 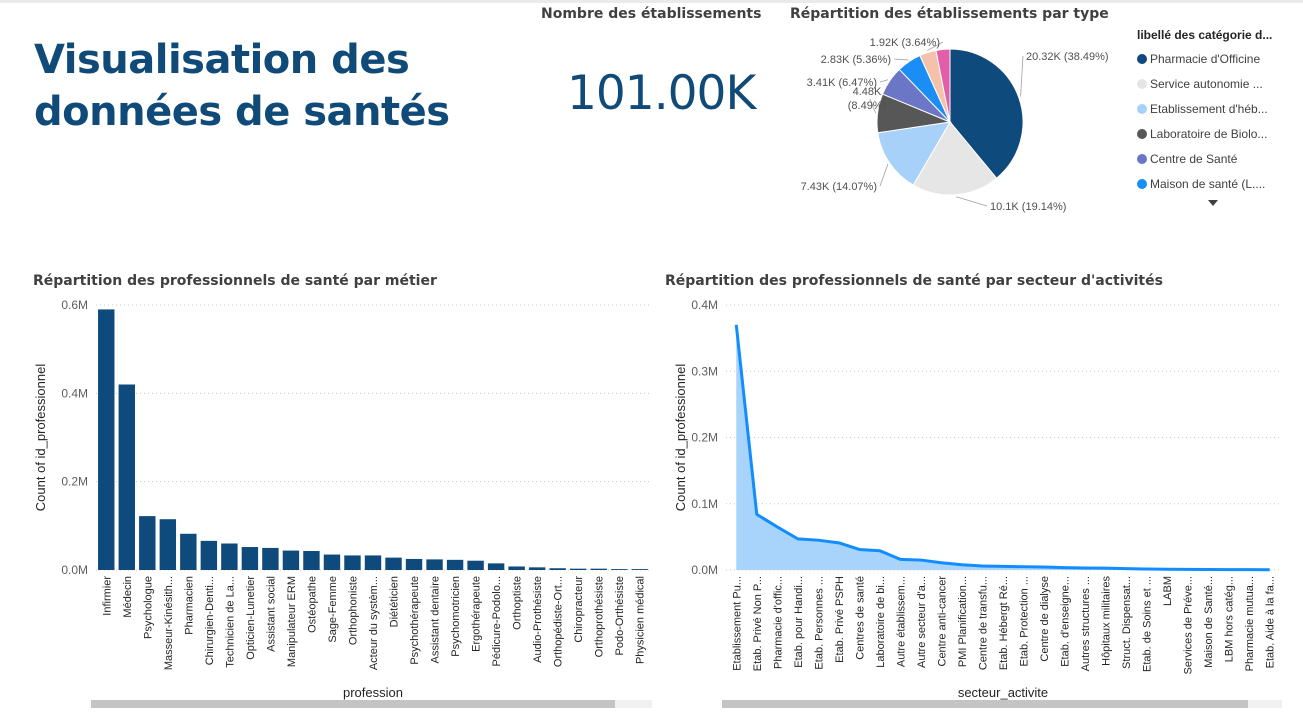 What do you see at coordinates (477, 614) in the screenshot?
I see `x-tick-label: Ergothérapeute` at bounding box center [477, 614].